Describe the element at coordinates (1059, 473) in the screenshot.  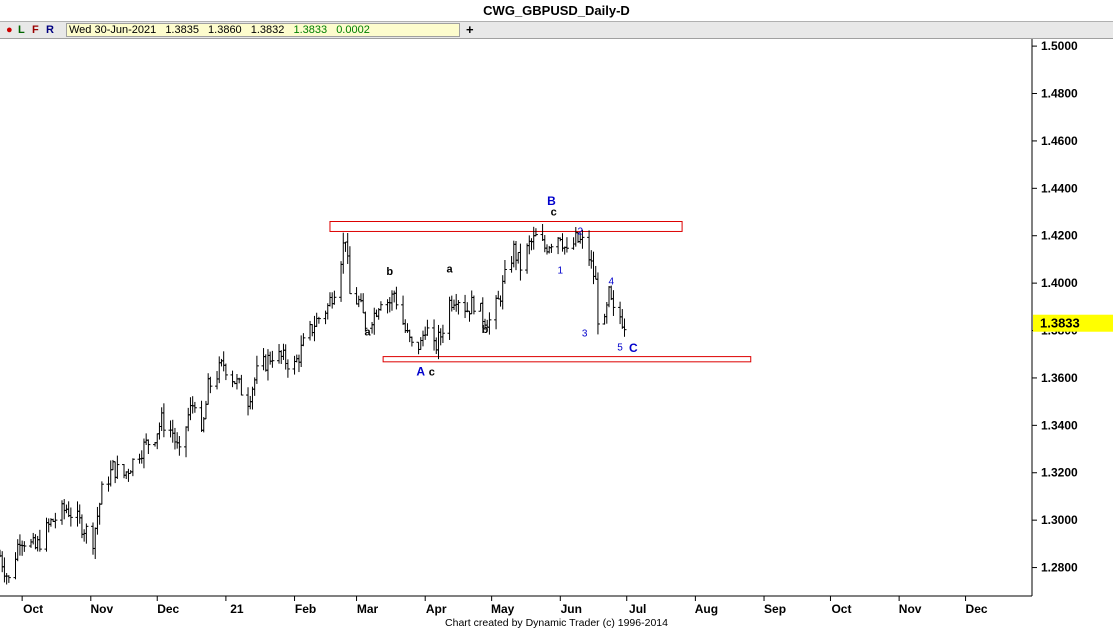
I see `y-tick-label: 1.3200` at that location.